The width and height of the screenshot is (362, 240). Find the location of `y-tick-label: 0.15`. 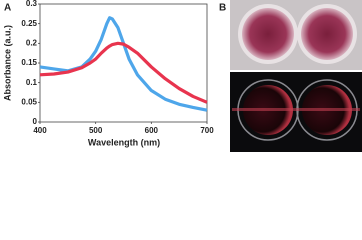

y-tick-label: 0.15 is located at coordinates (29, 62).